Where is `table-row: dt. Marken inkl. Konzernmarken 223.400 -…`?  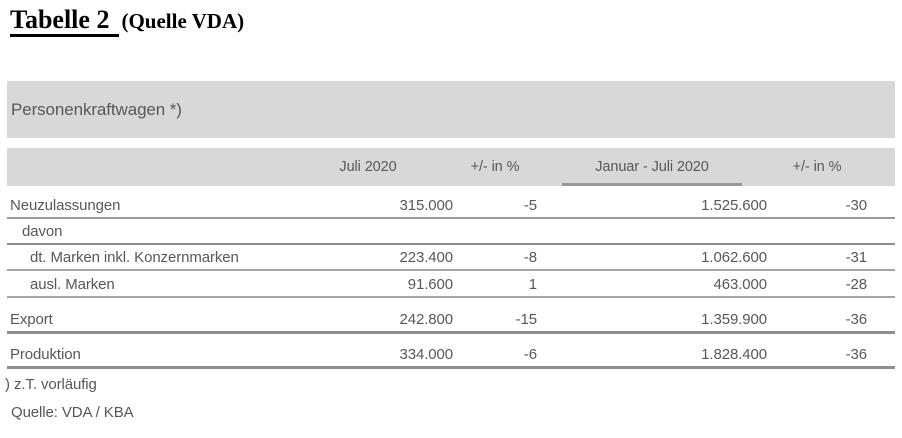
table-row: dt. Marken inkl. Konzernmarken 223.400 -… is located at coordinates (451, 258).